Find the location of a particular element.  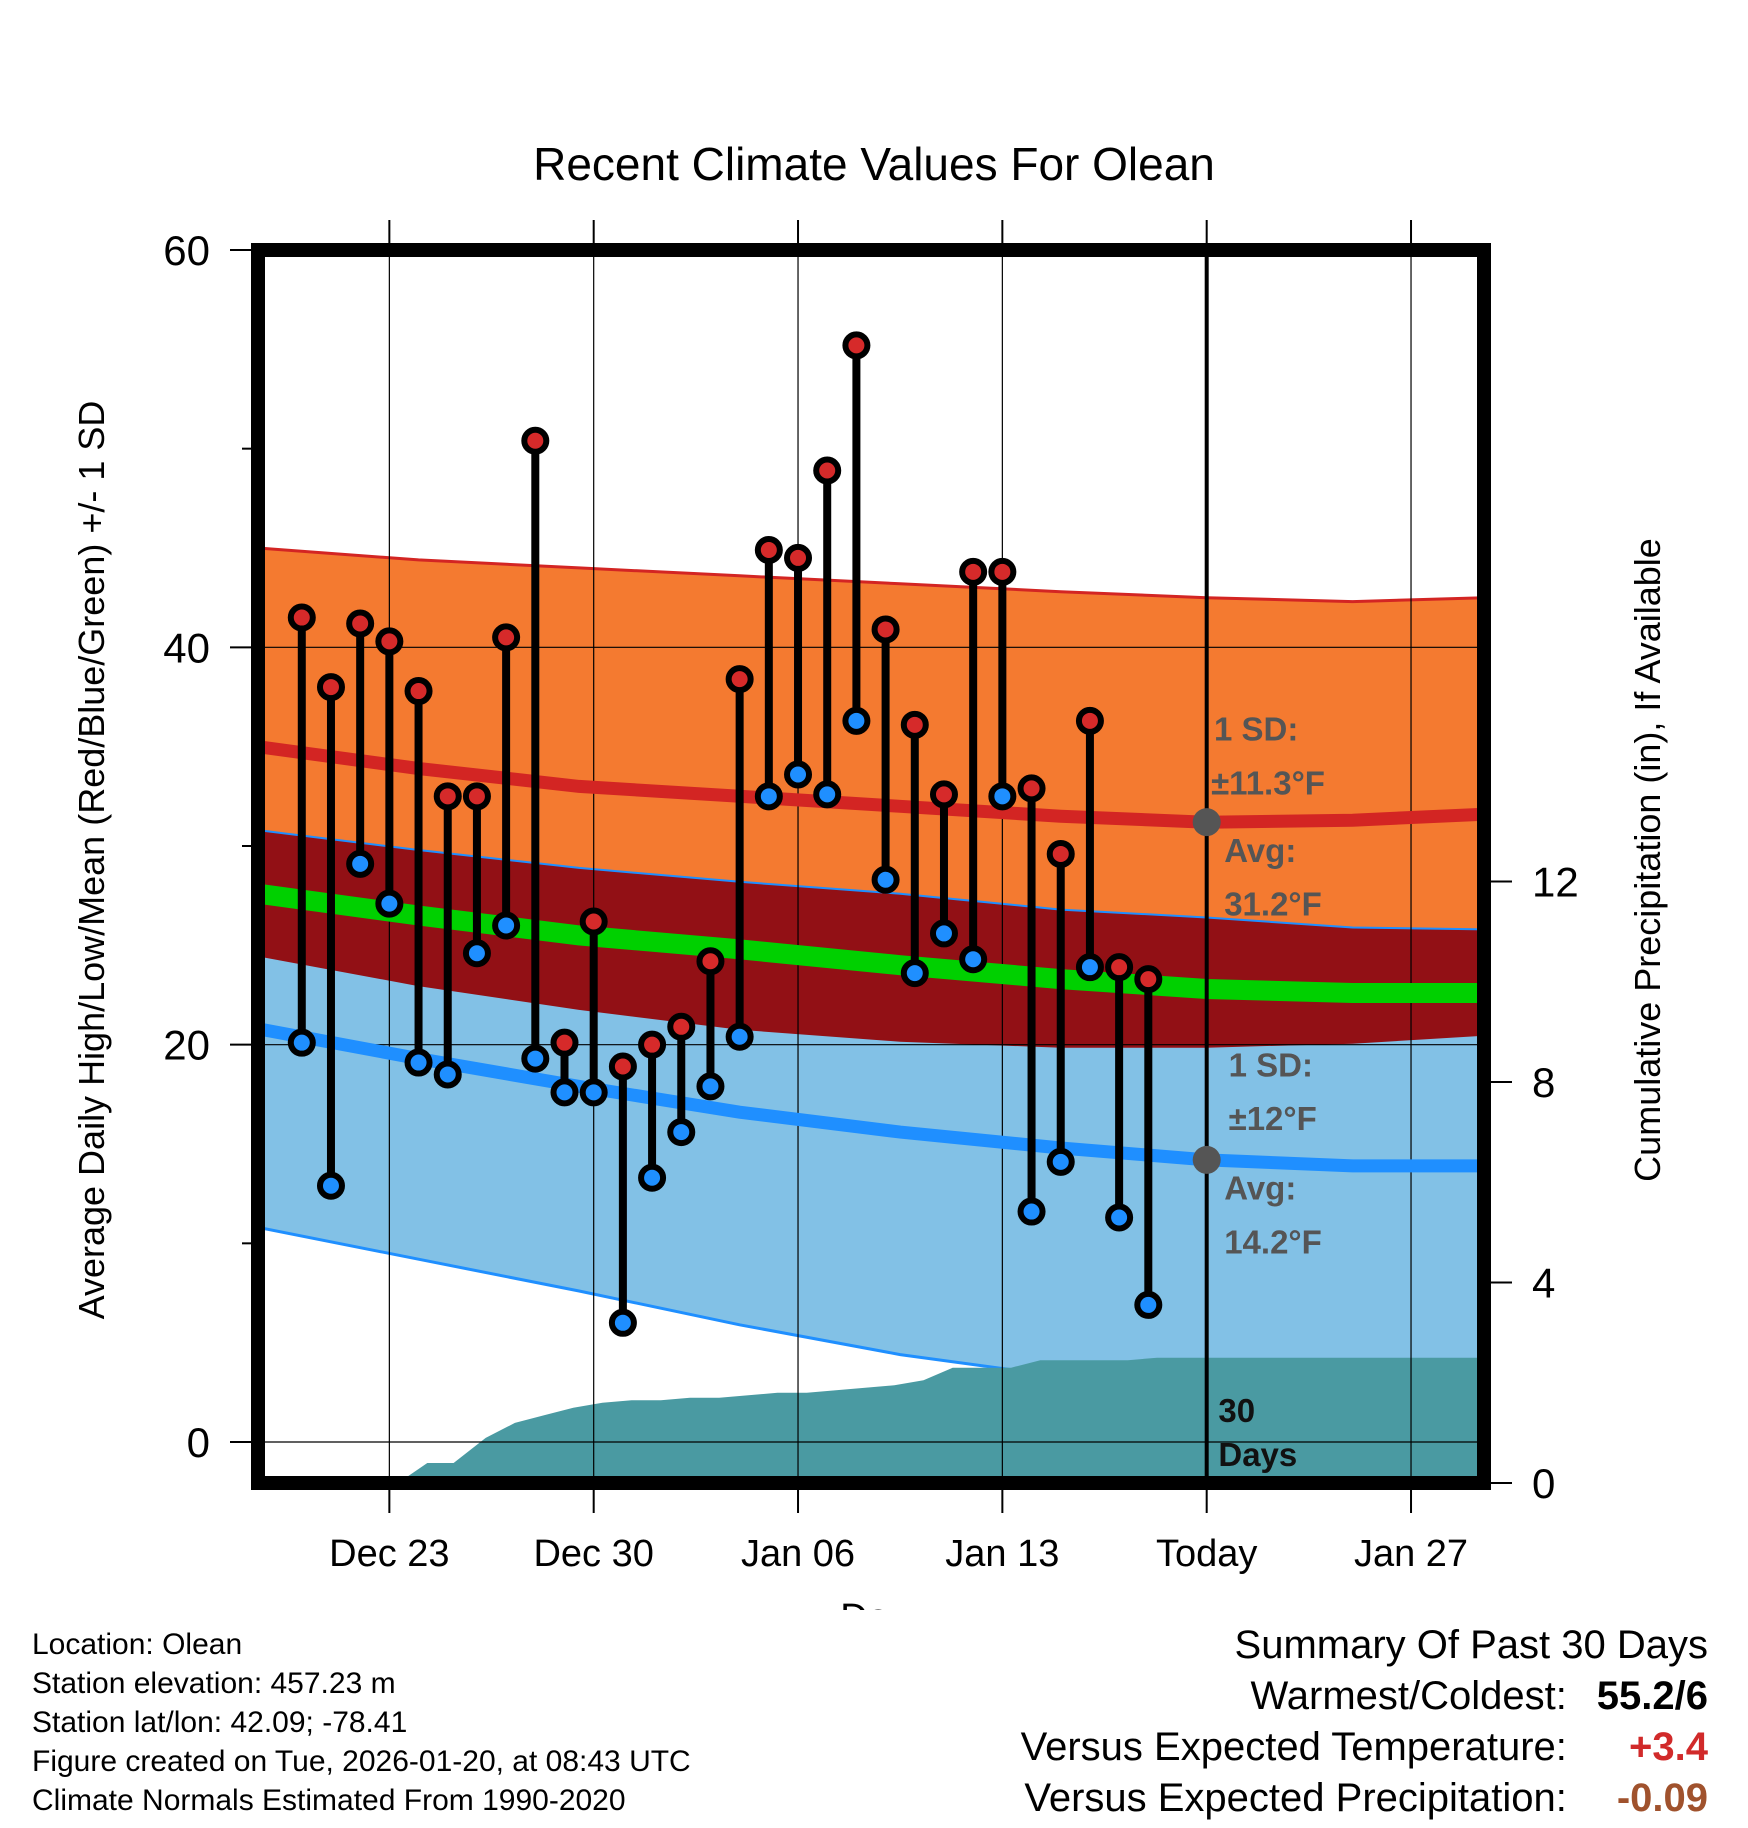

temp-value: +3.4 is located at coordinates (1668, 1747).